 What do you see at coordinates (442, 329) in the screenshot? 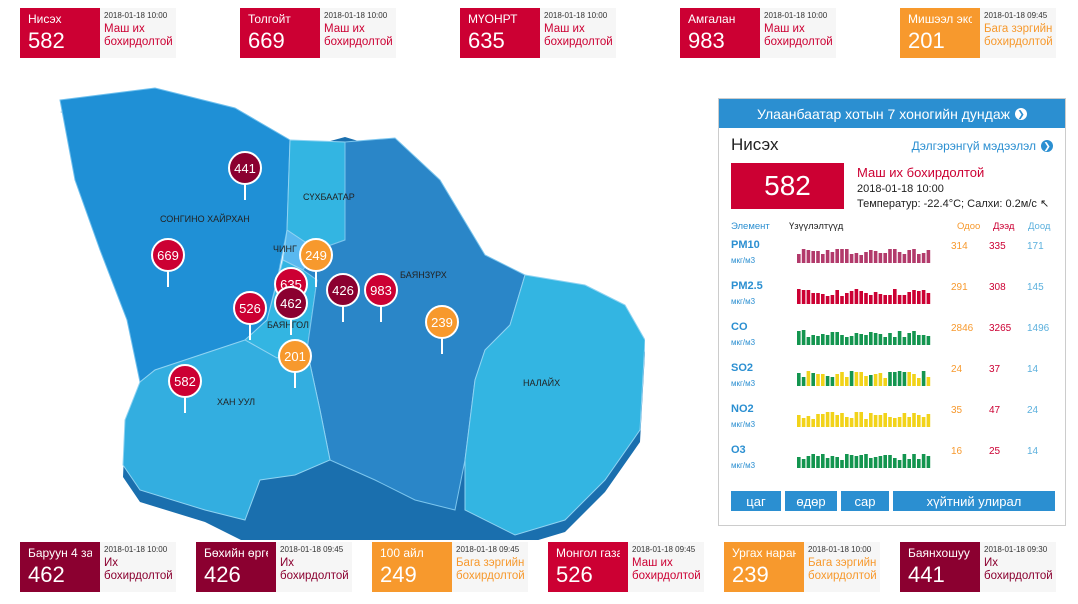
I see `map-marker: 239` at bounding box center [442, 329].